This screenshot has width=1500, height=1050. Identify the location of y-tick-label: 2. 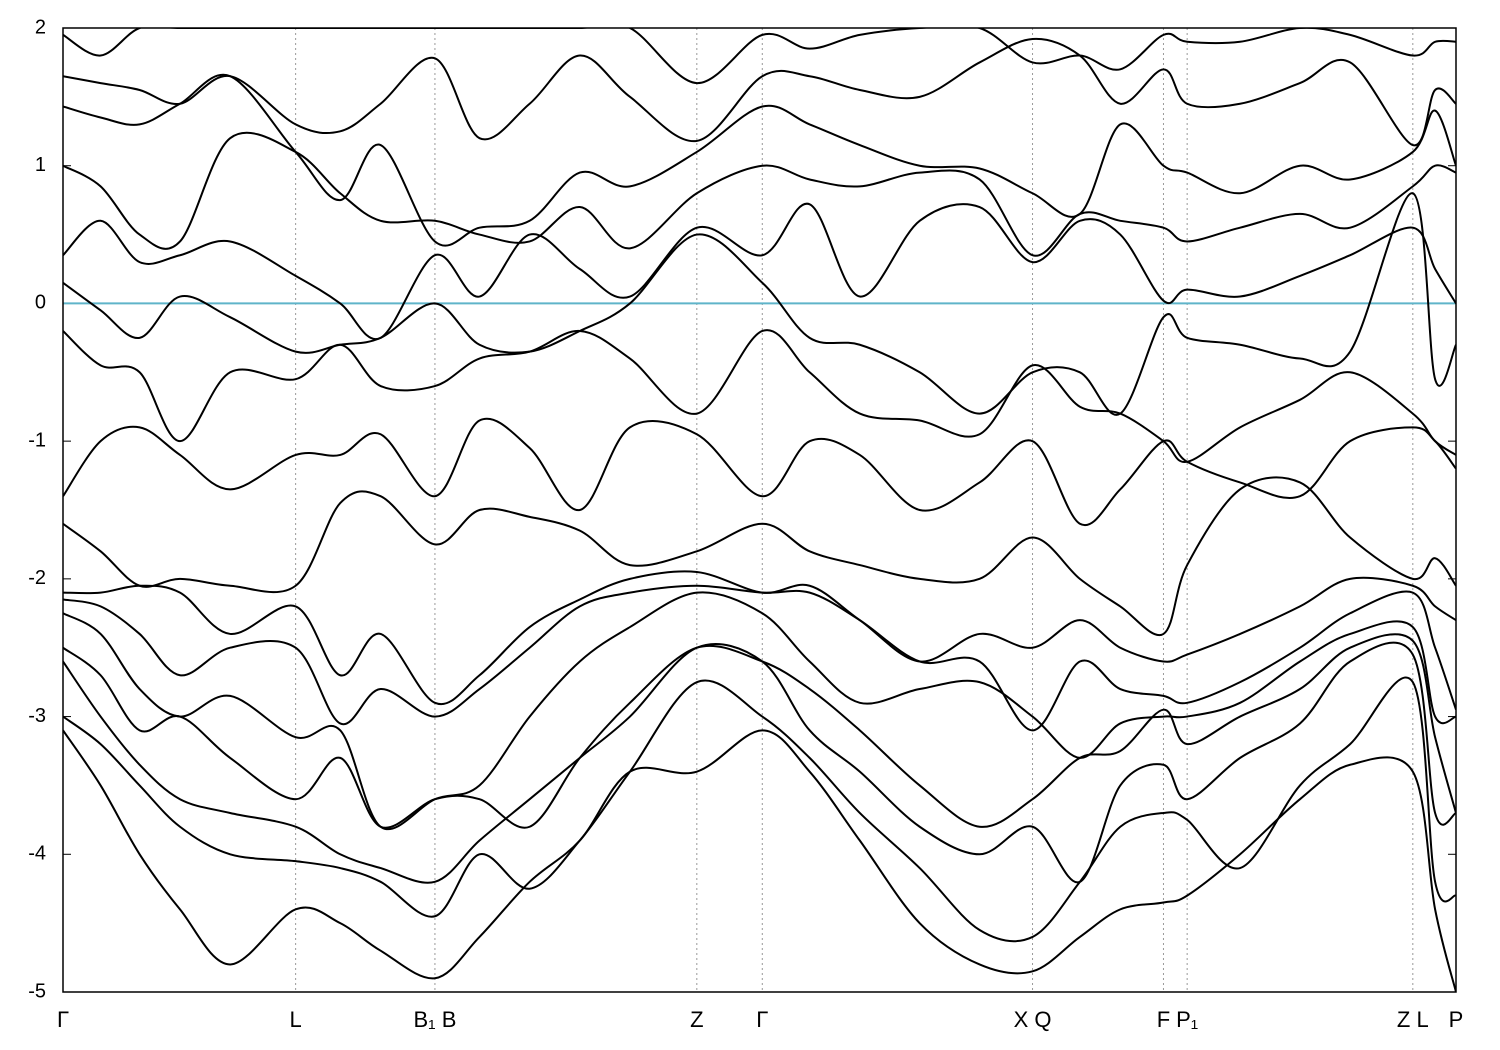
(40, 27).